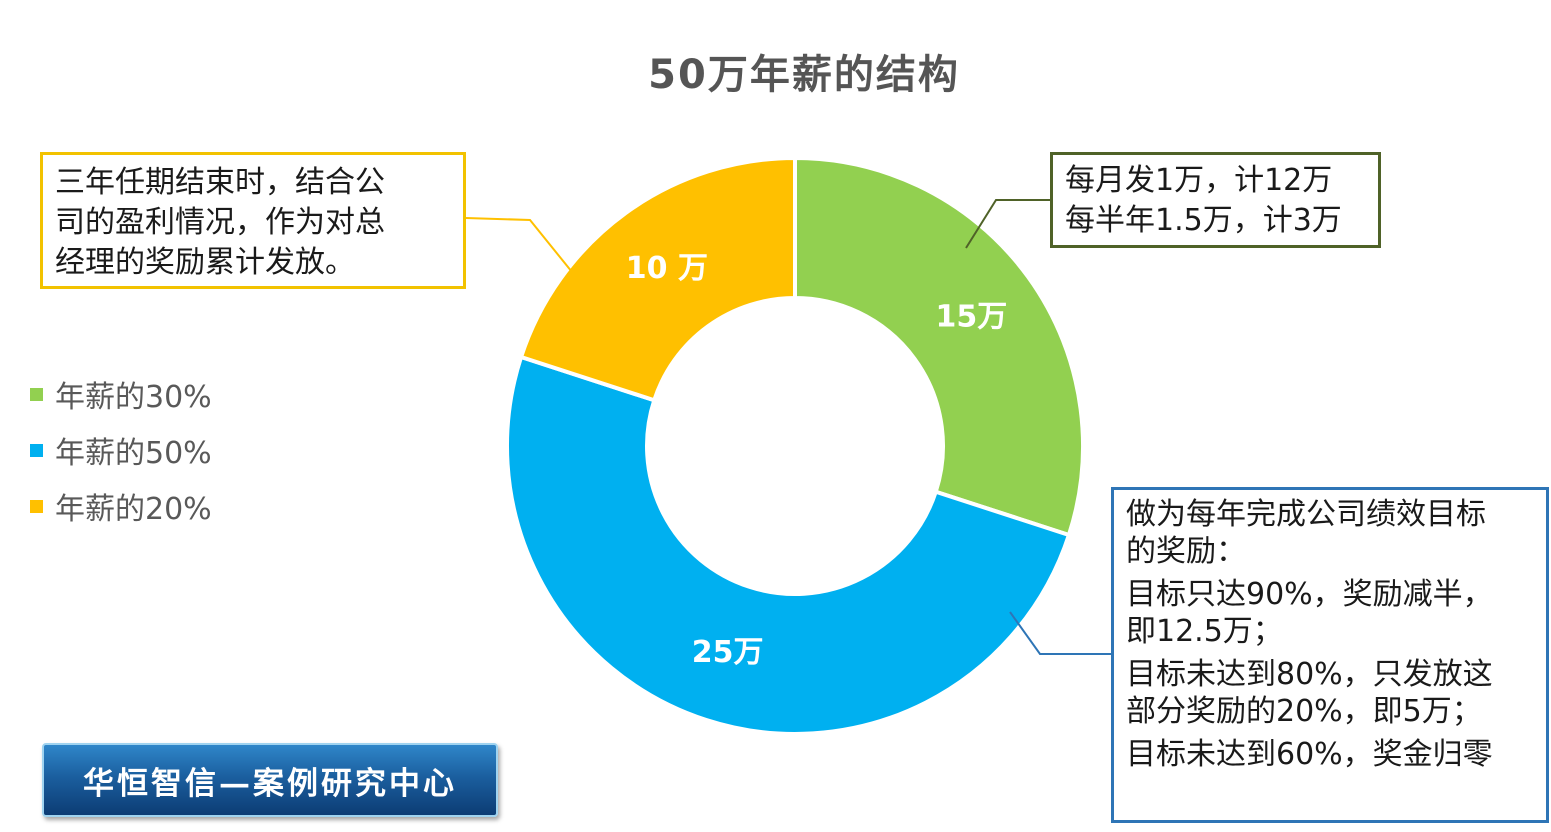 Image resolution: width=1551 pixels, height=832 pixels. I want to click on legend-item: 年薪的20%, so click(121, 506).